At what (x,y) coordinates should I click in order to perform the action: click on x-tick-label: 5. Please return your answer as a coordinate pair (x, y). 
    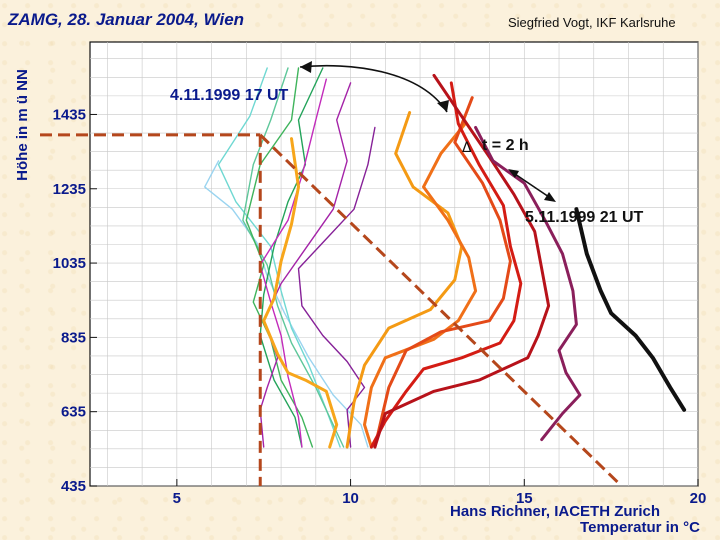
    Looking at the image, I should click on (177, 498).